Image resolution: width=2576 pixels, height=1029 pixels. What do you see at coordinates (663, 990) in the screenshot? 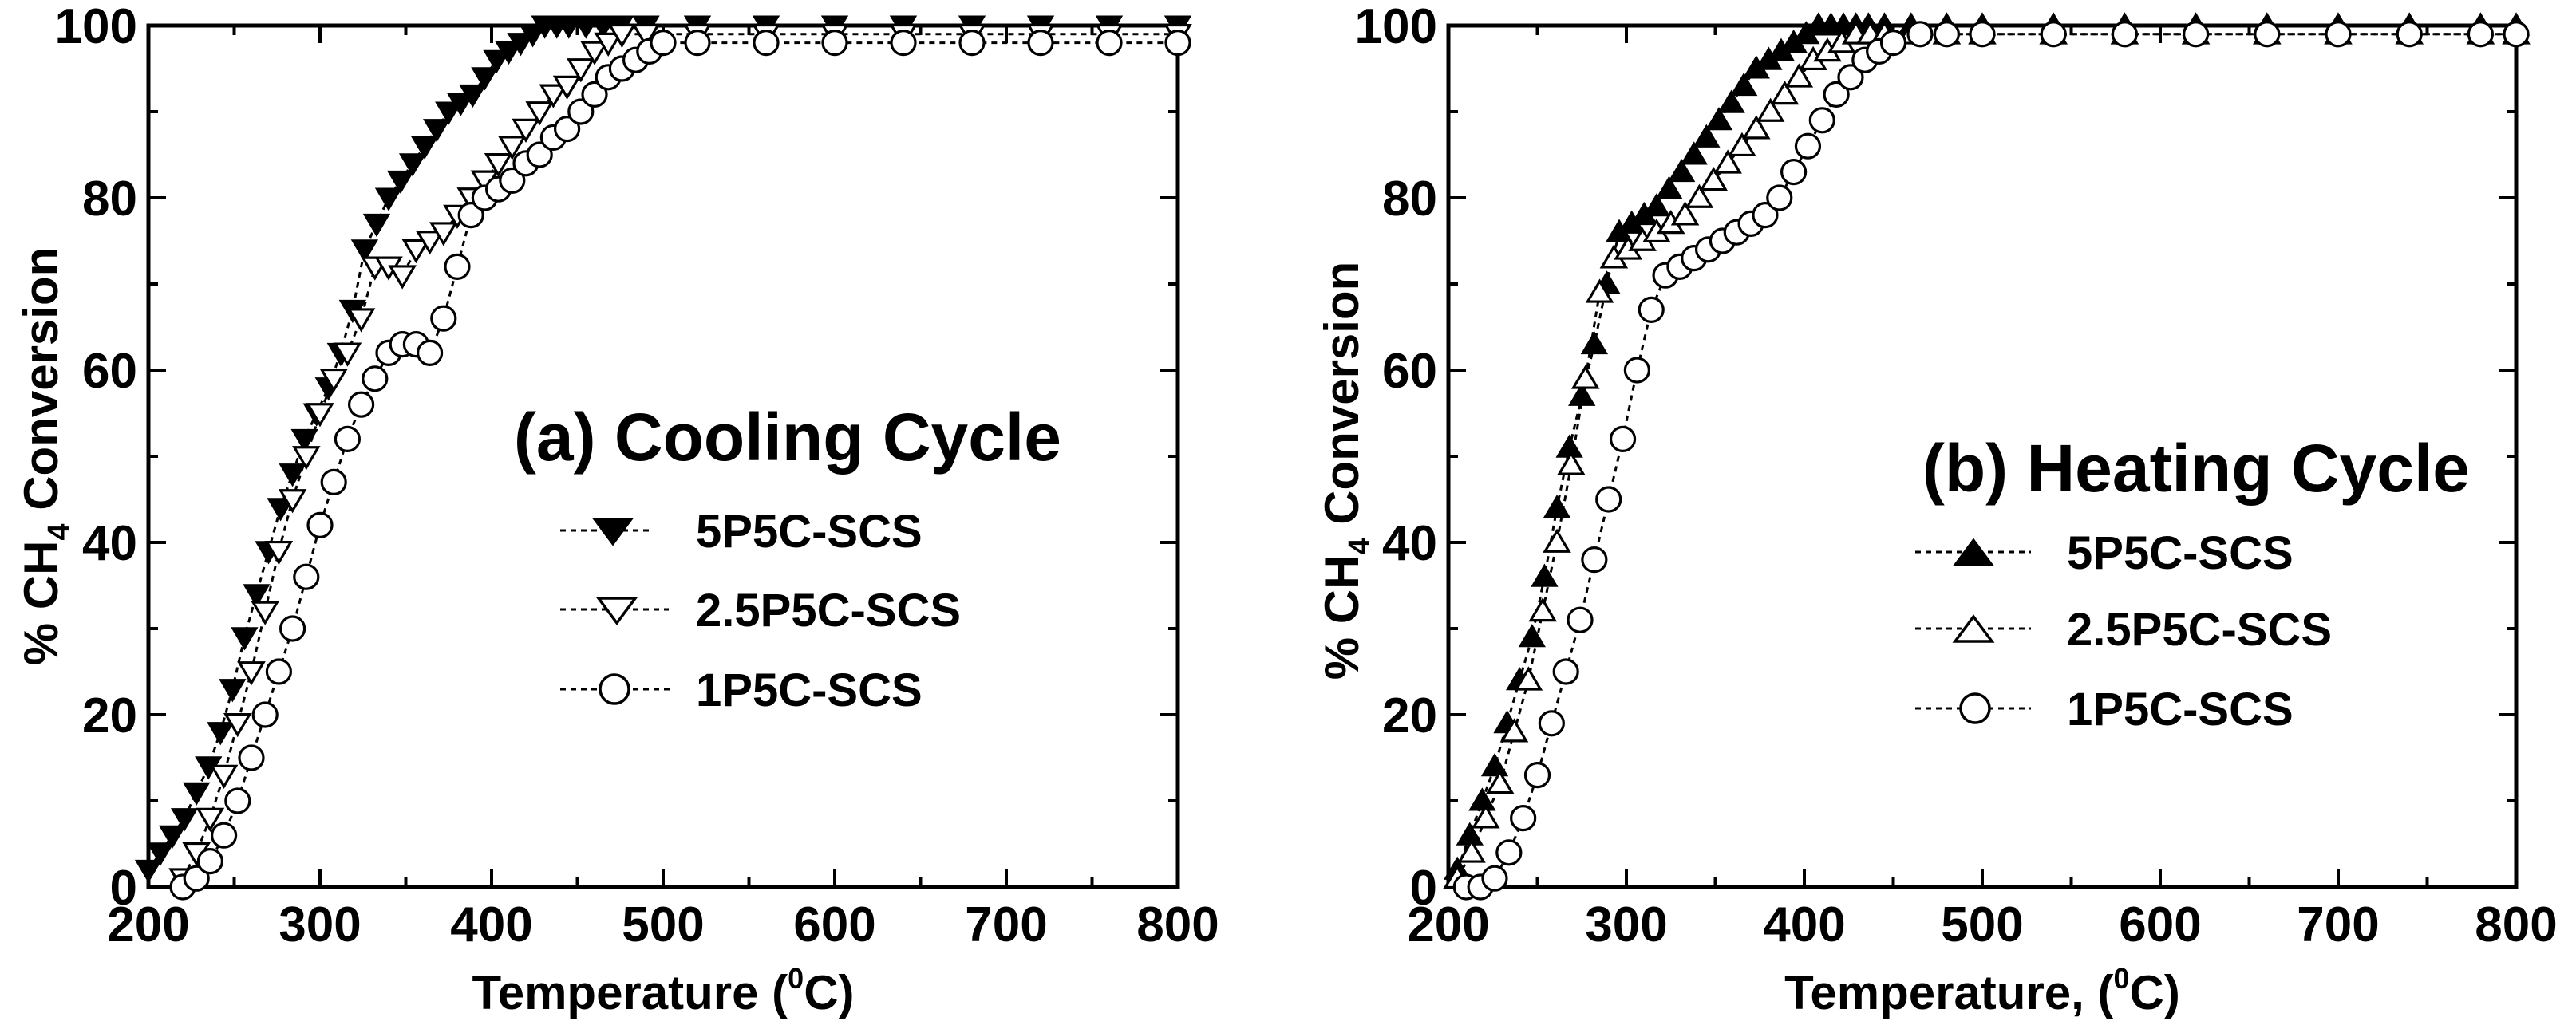
I see `x-axis-title: Temperature (0C)` at bounding box center [663, 990].